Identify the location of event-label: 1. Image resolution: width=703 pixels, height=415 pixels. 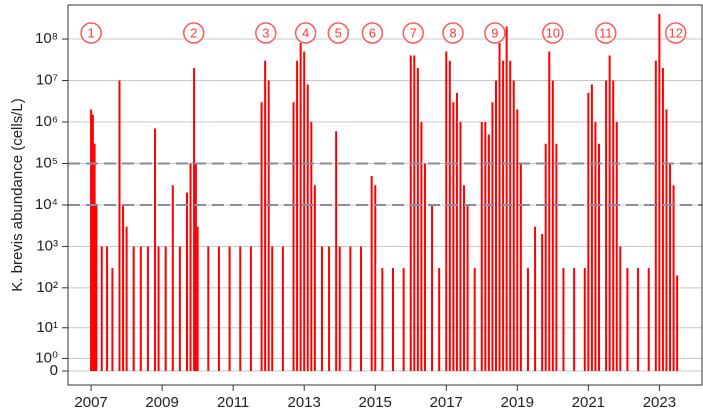
(90, 32).